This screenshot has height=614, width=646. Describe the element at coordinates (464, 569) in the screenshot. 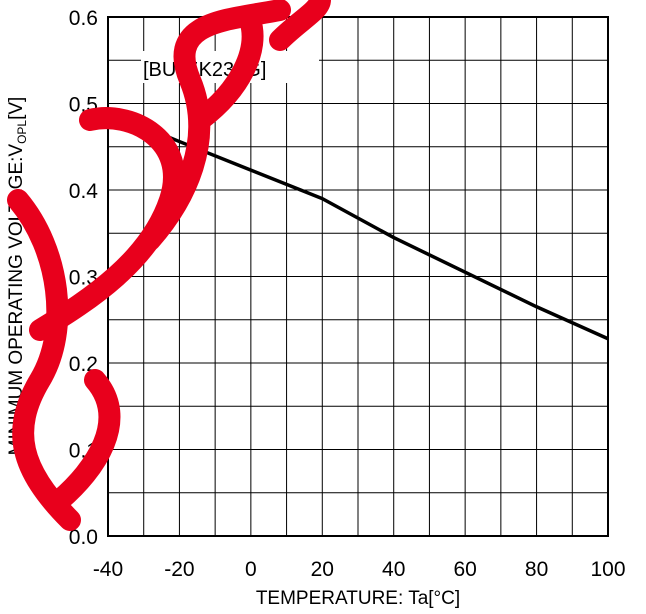

I see `x-tick-label: 60` at that location.